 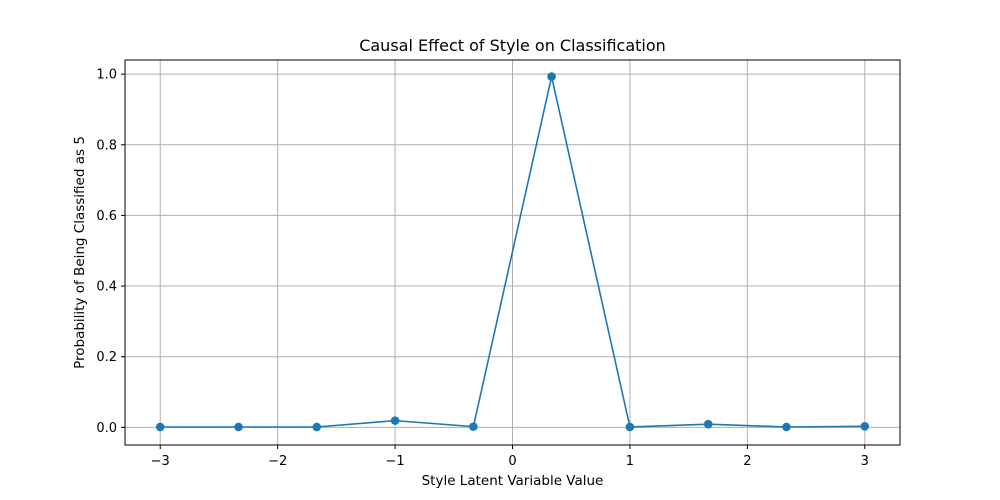 I want to click on x-axis-label: Style Latent Variable Value, so click(x=513, y=481).